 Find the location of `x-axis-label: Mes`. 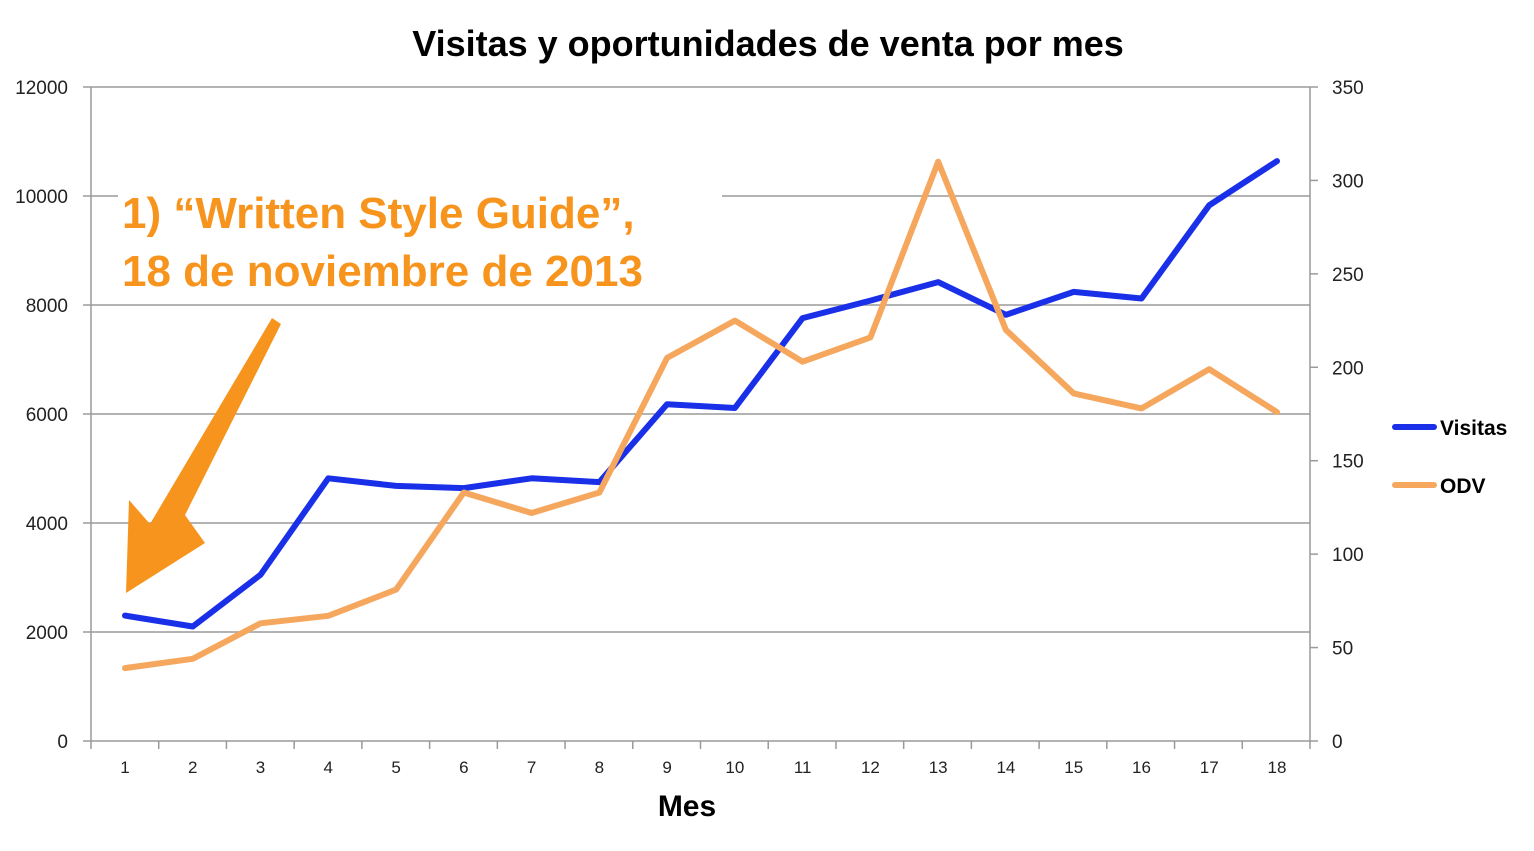

x-axis-label: Mes is located at coordinates (687, 806).